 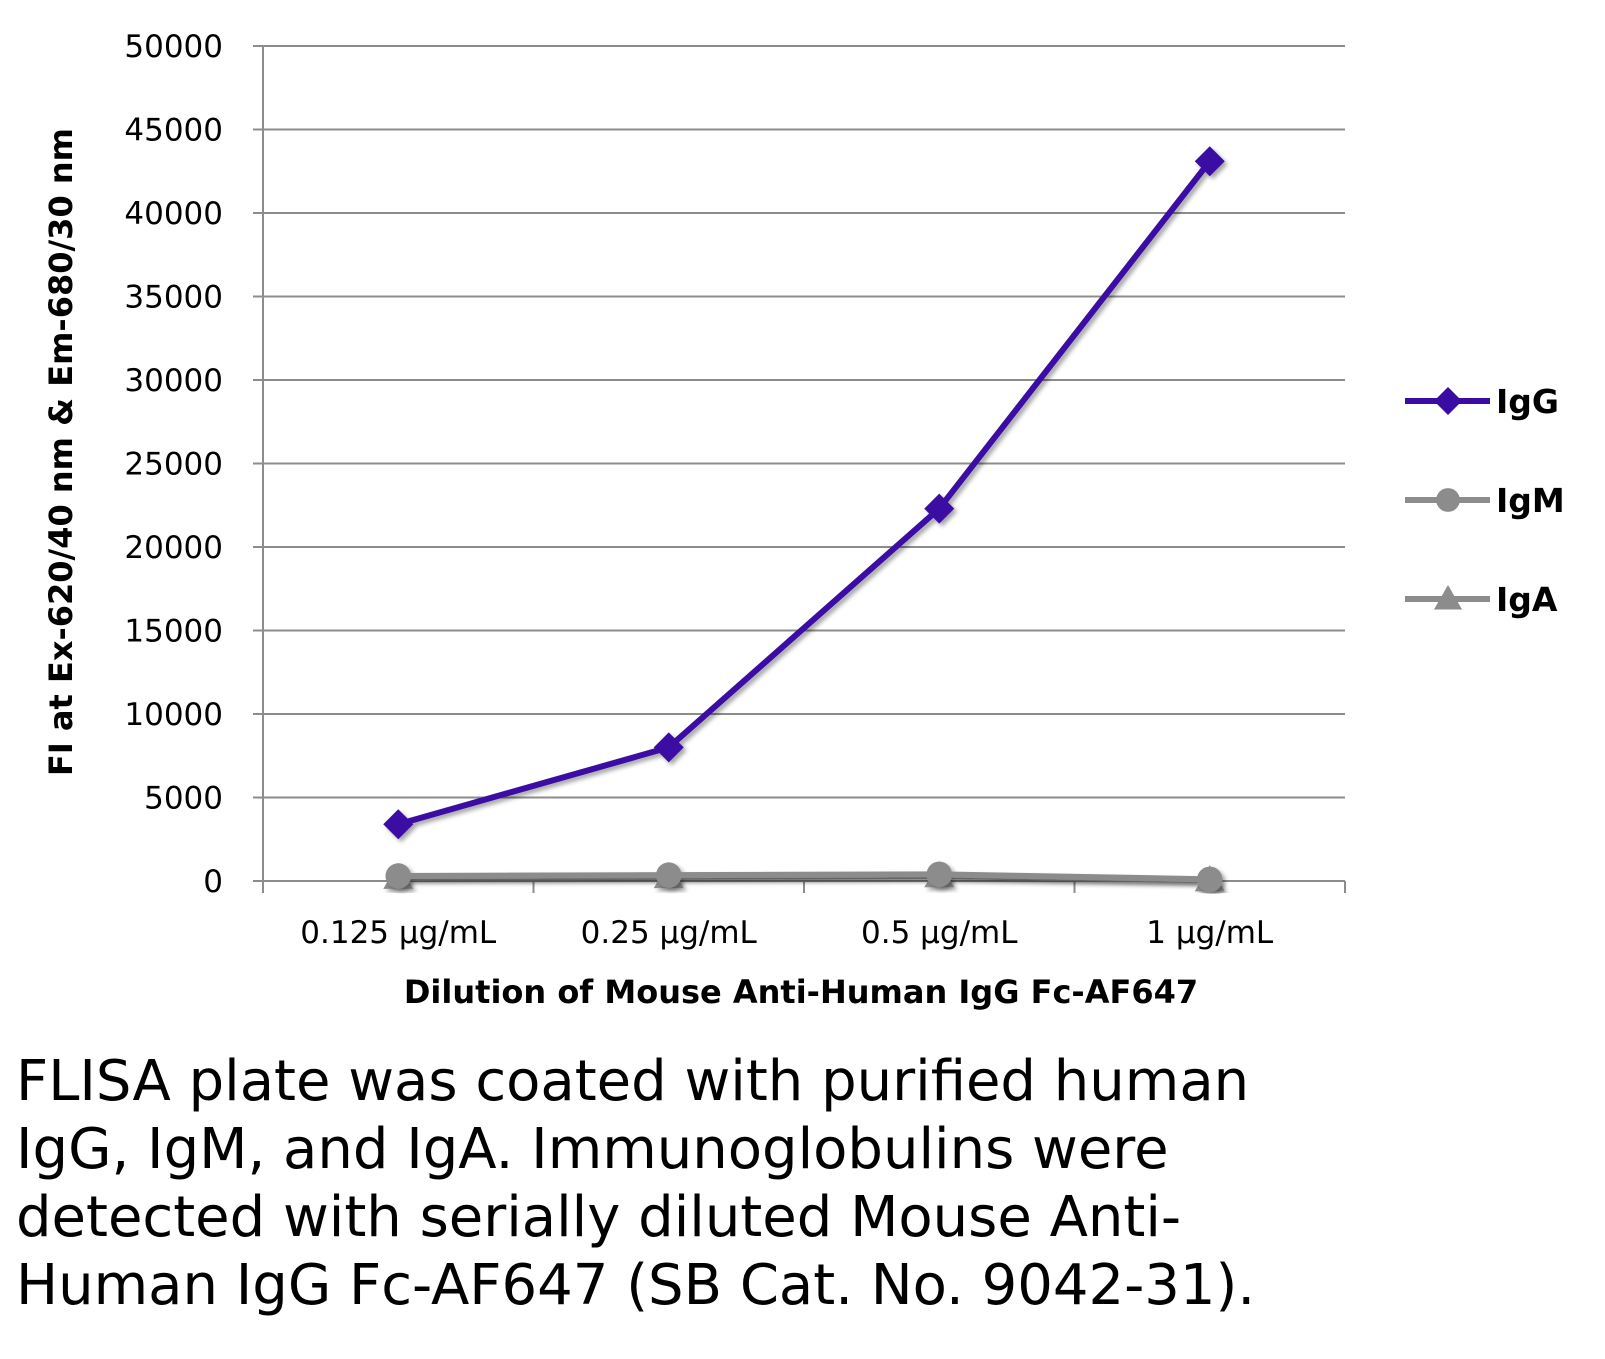 What do you see at coordinates (173, 214) in the screenshot?
I see `y-tick-label: 40000` at bounding box center [173, 214].